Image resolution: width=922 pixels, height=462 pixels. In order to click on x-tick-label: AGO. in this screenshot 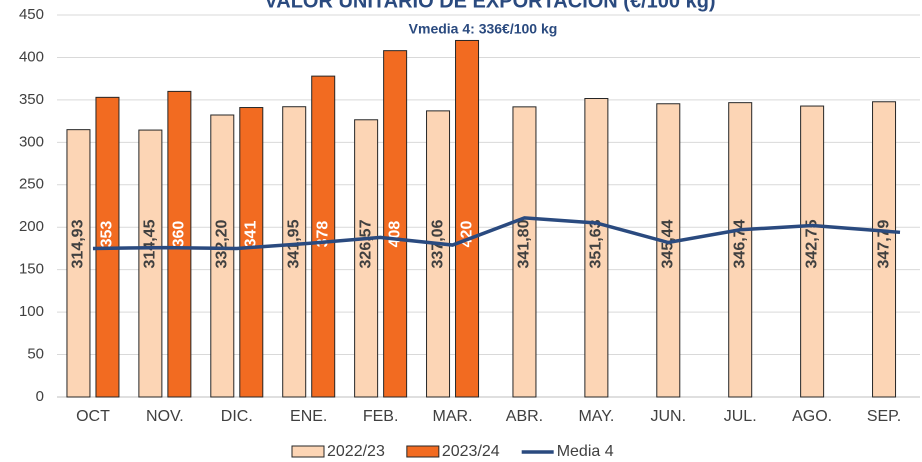, I will do `click(812, 416)`.